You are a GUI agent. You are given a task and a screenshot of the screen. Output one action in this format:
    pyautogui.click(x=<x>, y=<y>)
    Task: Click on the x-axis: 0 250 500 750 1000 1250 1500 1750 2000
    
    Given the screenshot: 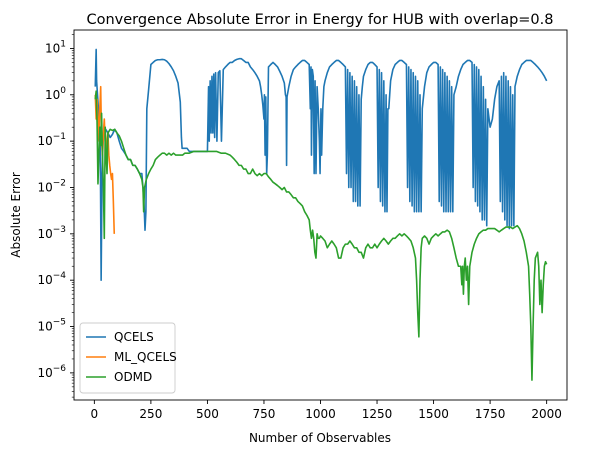 What is the action you would take?
    pyautogui.click(x=326, y=410)
    